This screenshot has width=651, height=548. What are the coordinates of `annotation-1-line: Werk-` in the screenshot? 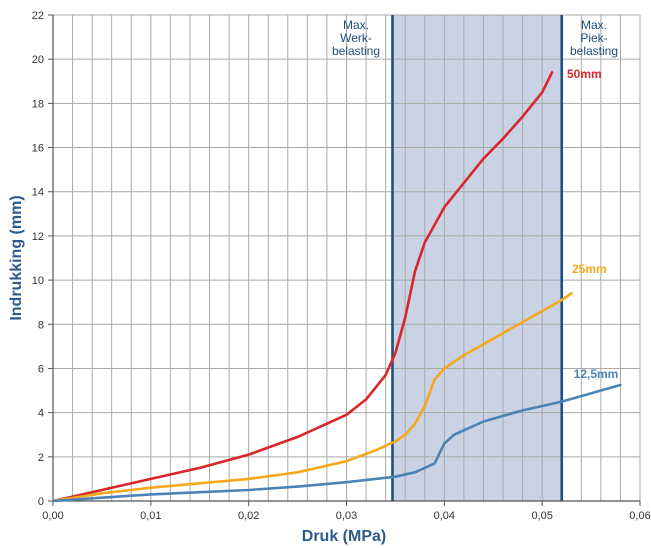 It's located at (356, 38).